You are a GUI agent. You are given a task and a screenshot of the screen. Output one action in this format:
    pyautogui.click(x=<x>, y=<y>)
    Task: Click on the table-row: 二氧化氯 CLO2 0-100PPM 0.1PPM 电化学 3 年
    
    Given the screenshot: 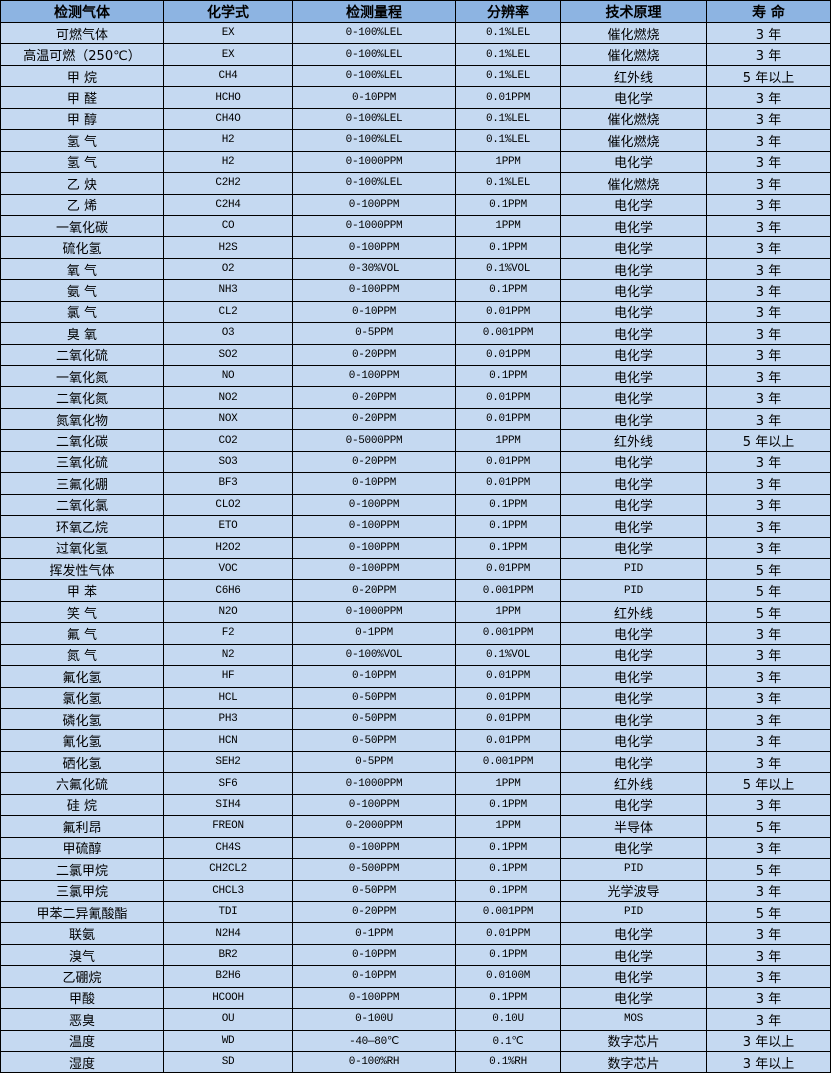 What is the action you would take?
    pyautogui.click(x=415, y=505)
    